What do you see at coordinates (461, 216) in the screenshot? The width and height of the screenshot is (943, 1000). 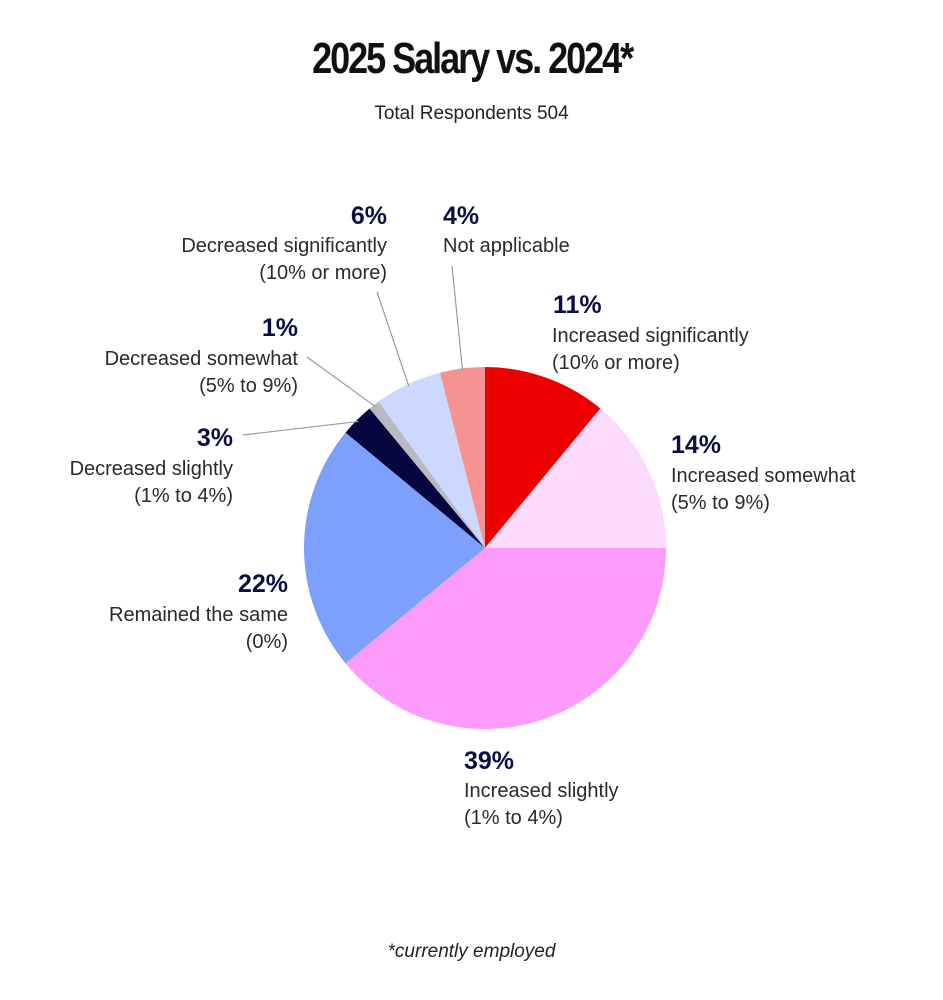 I see `pct-label-na: 4%` at bounding box center [461, 216].